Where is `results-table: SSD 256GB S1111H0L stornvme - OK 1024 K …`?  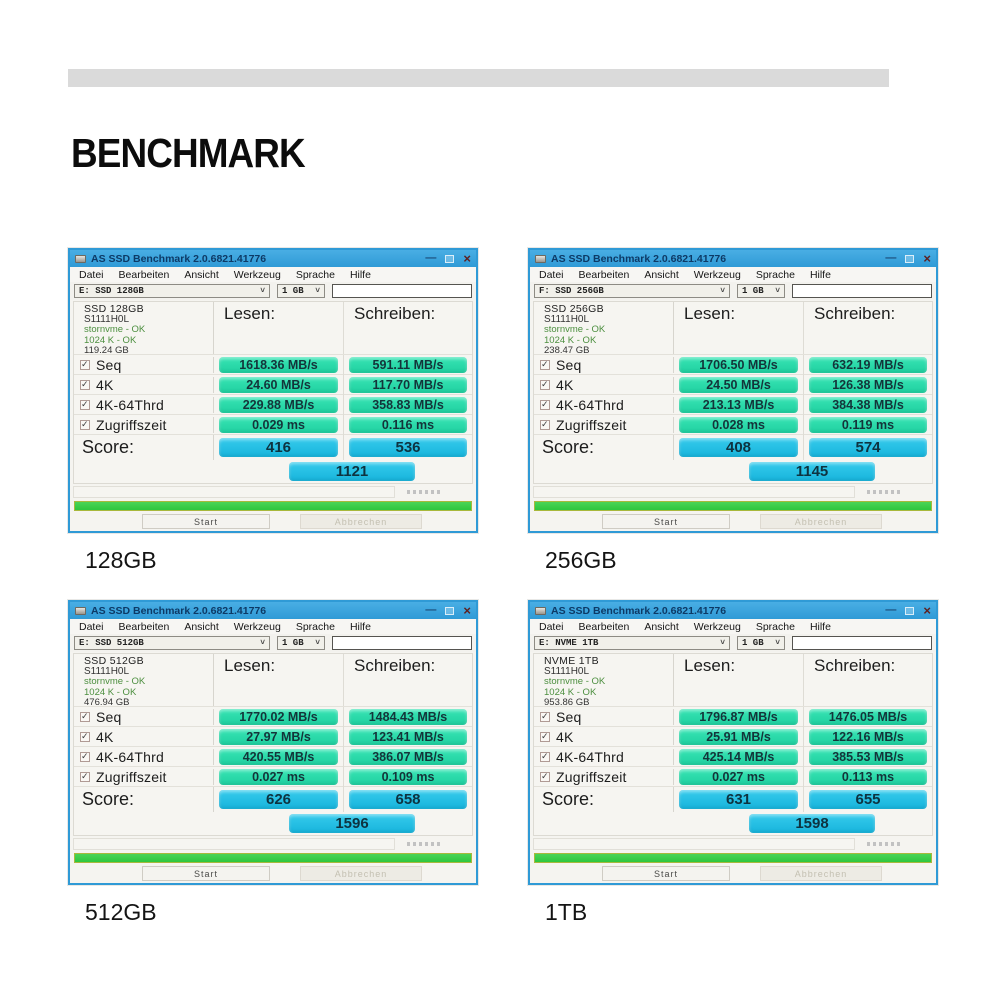 results-table: SSD 256GB S1111H0L stornvme - OK 1024 K … is located at coordinates (733, 392).